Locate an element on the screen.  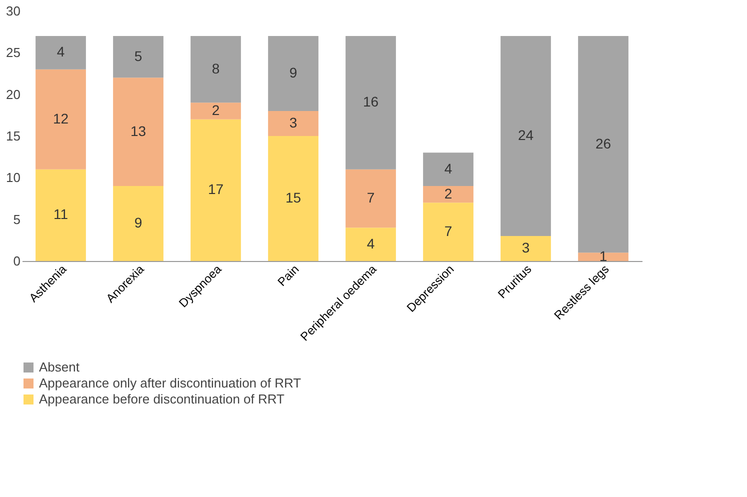
data-label: 11 is located at coordinates (60, 214).